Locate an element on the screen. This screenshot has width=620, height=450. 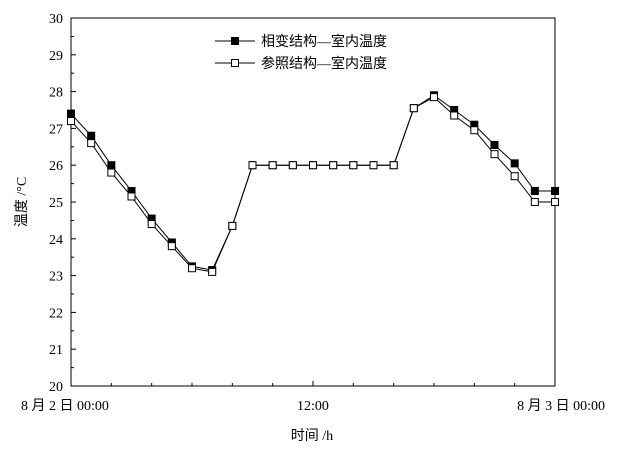
y-tick-label: 29 is located at coordinates (56, 56).